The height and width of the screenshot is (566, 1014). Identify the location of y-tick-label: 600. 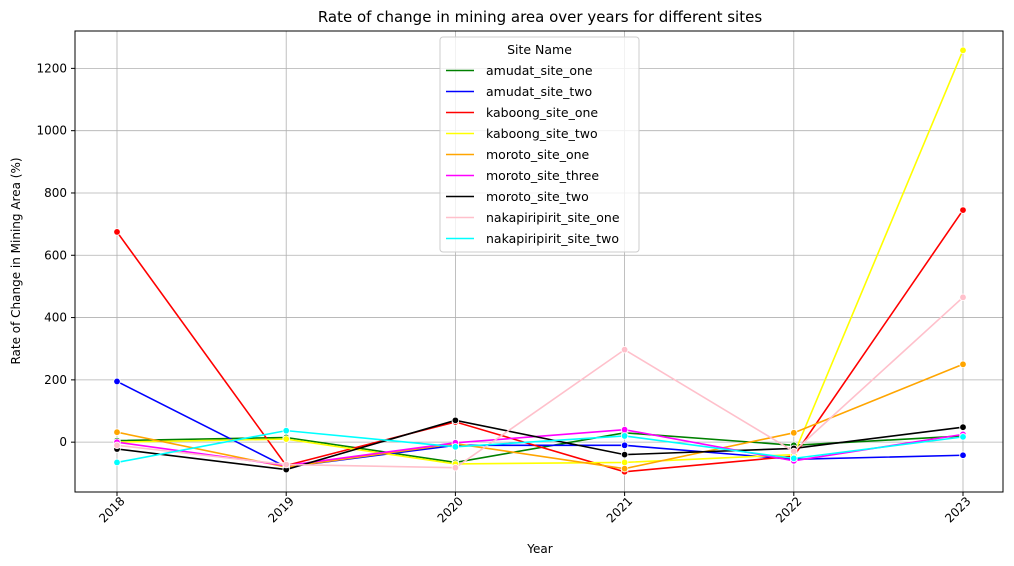
(55, 255).